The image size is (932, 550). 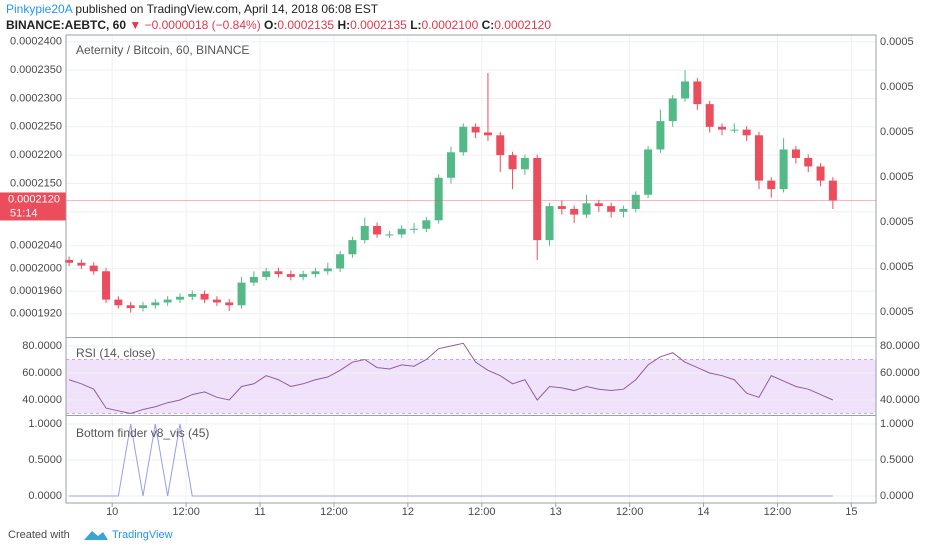 What do you see at coordinates (42, 373) in the screenshot?
I see `y-tick-label: 60.0000` at bounding box center [42, 373].